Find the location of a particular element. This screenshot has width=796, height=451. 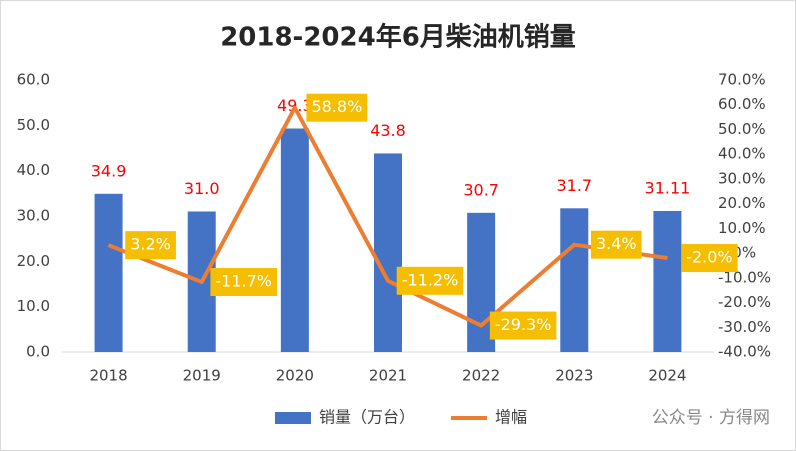

x-tick-label: 2023 is located at coordinates (574, 376).